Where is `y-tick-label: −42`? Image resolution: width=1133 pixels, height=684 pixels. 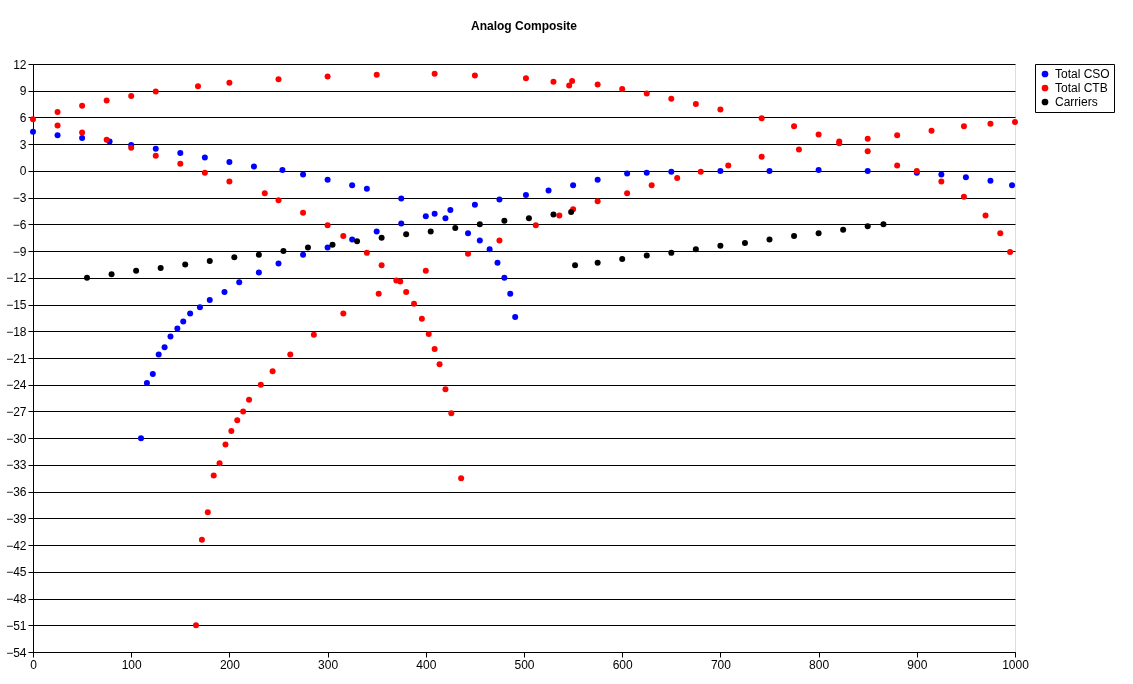 y-tick-label: −42 is located at coordinates (16, 545).